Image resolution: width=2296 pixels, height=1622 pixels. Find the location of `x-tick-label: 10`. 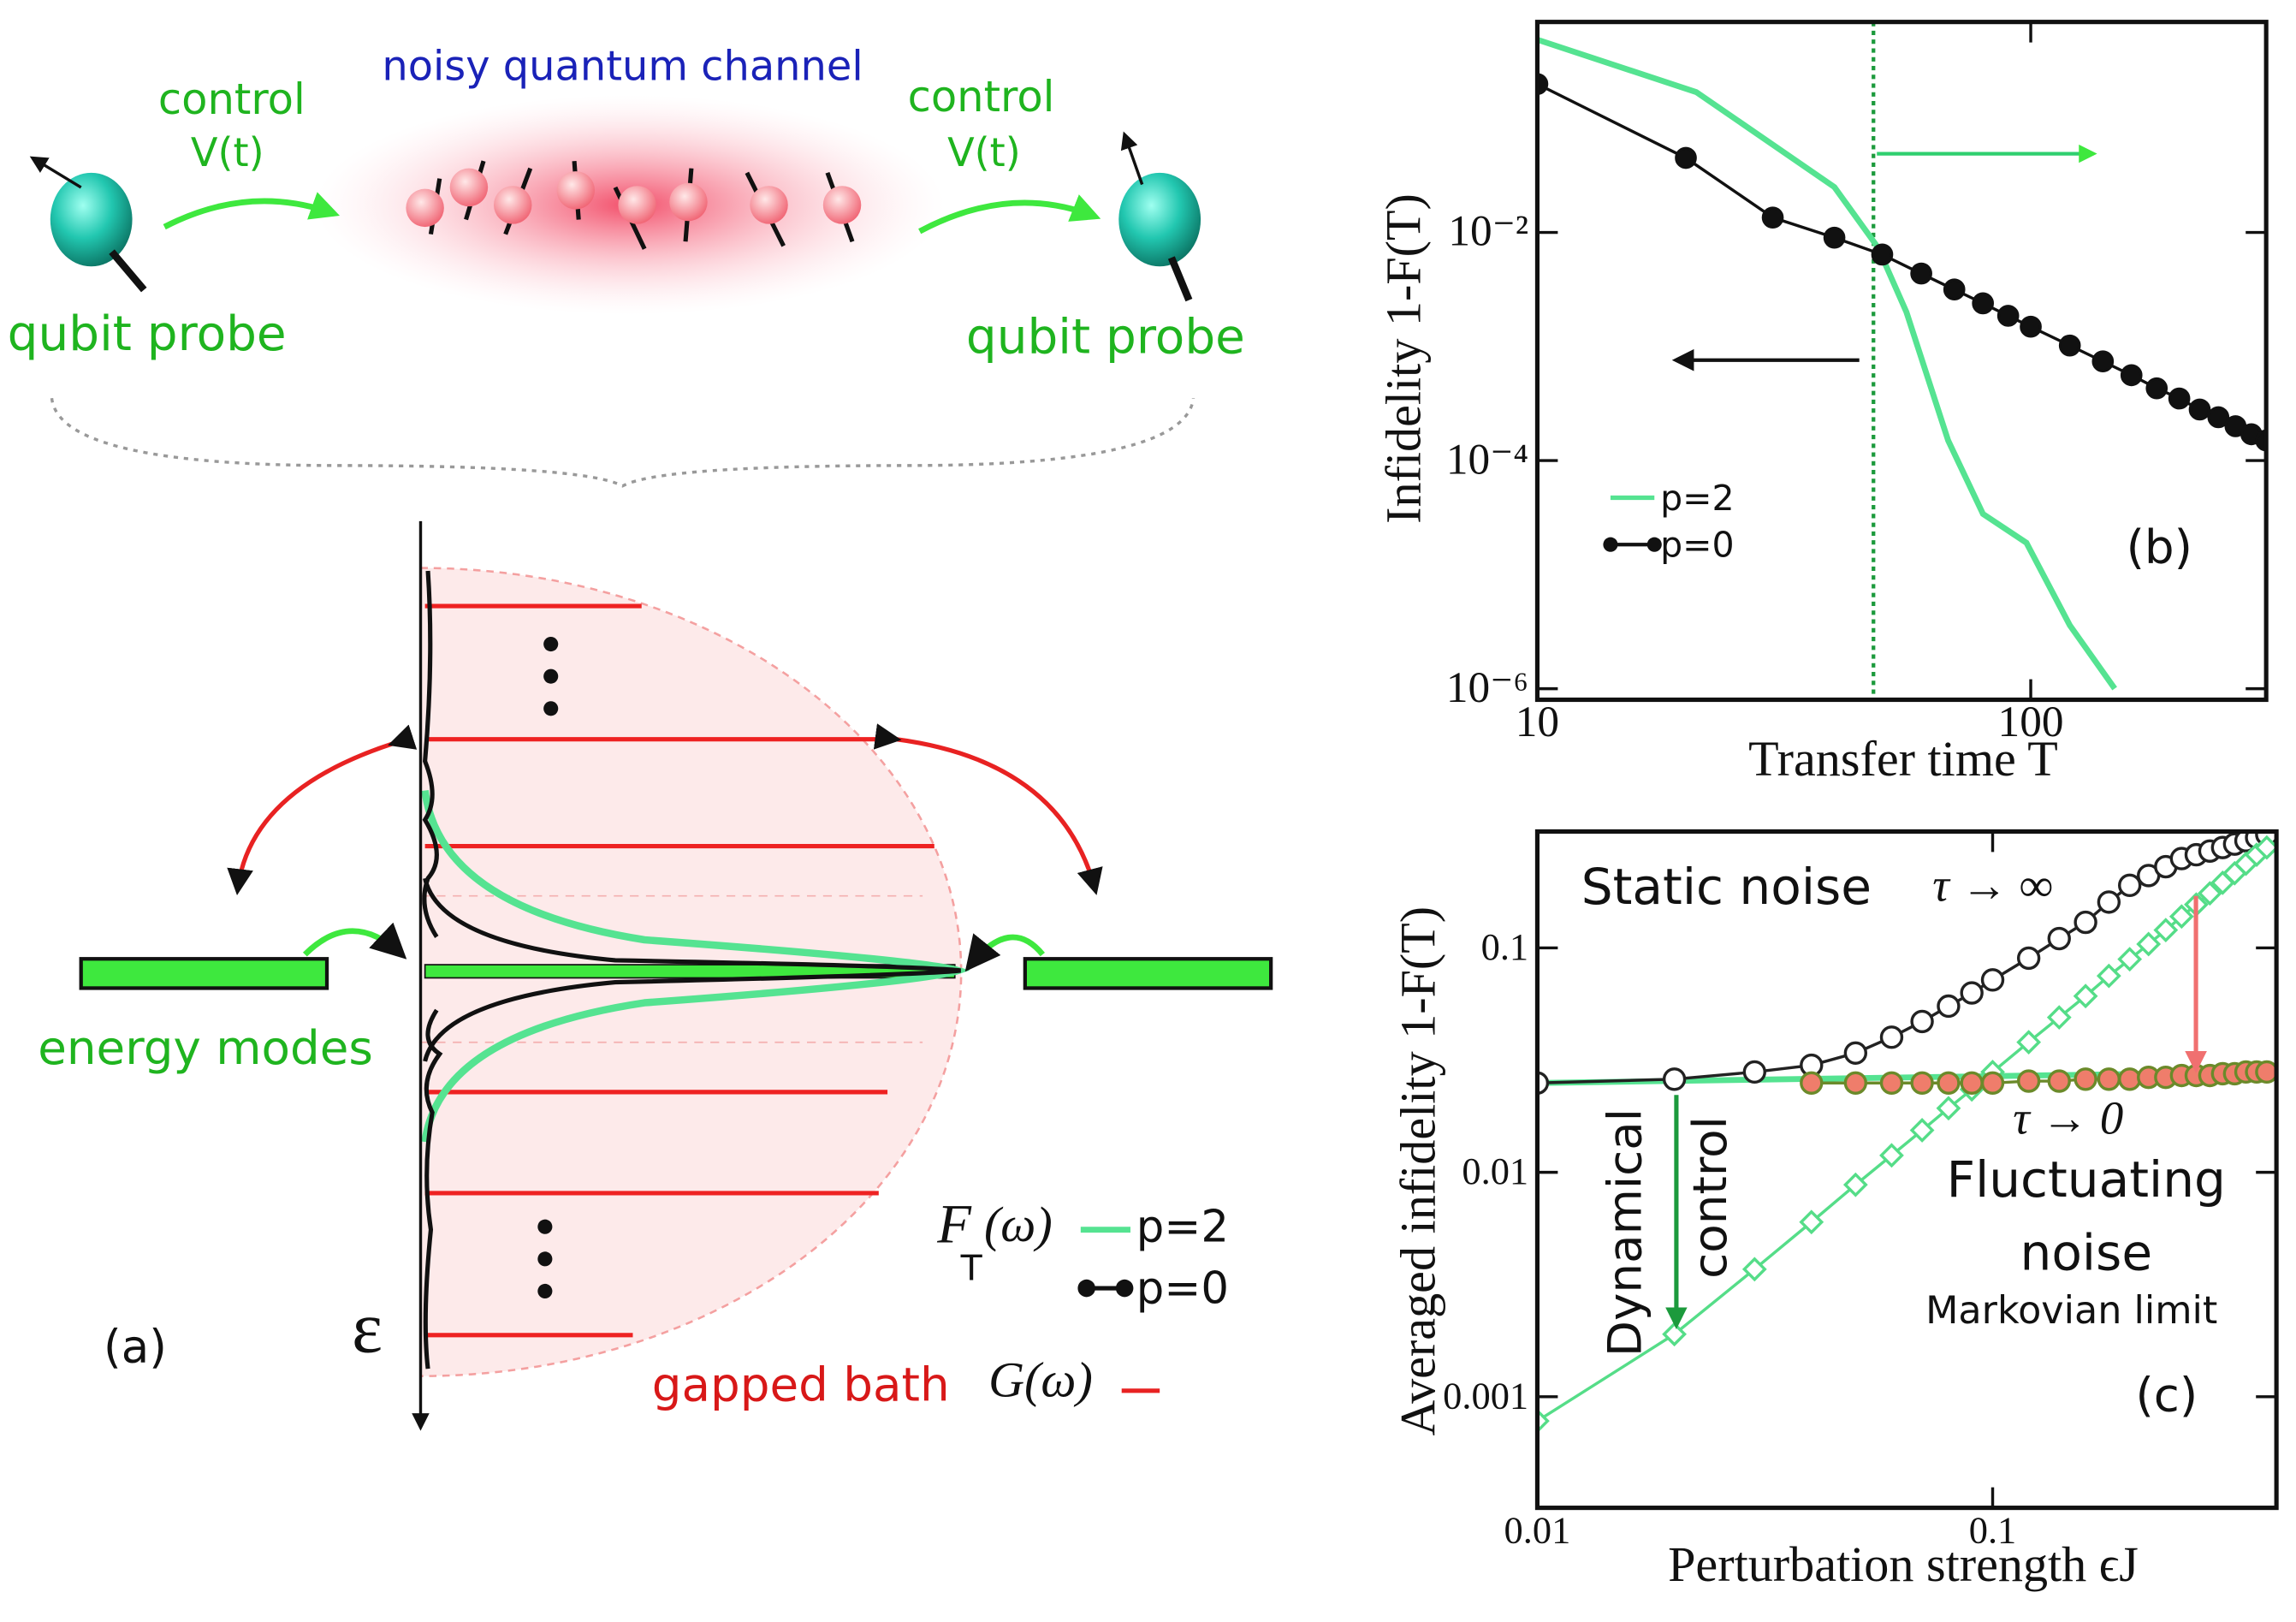

x-tick-label: 10 is located at coordinates (1538, 722).